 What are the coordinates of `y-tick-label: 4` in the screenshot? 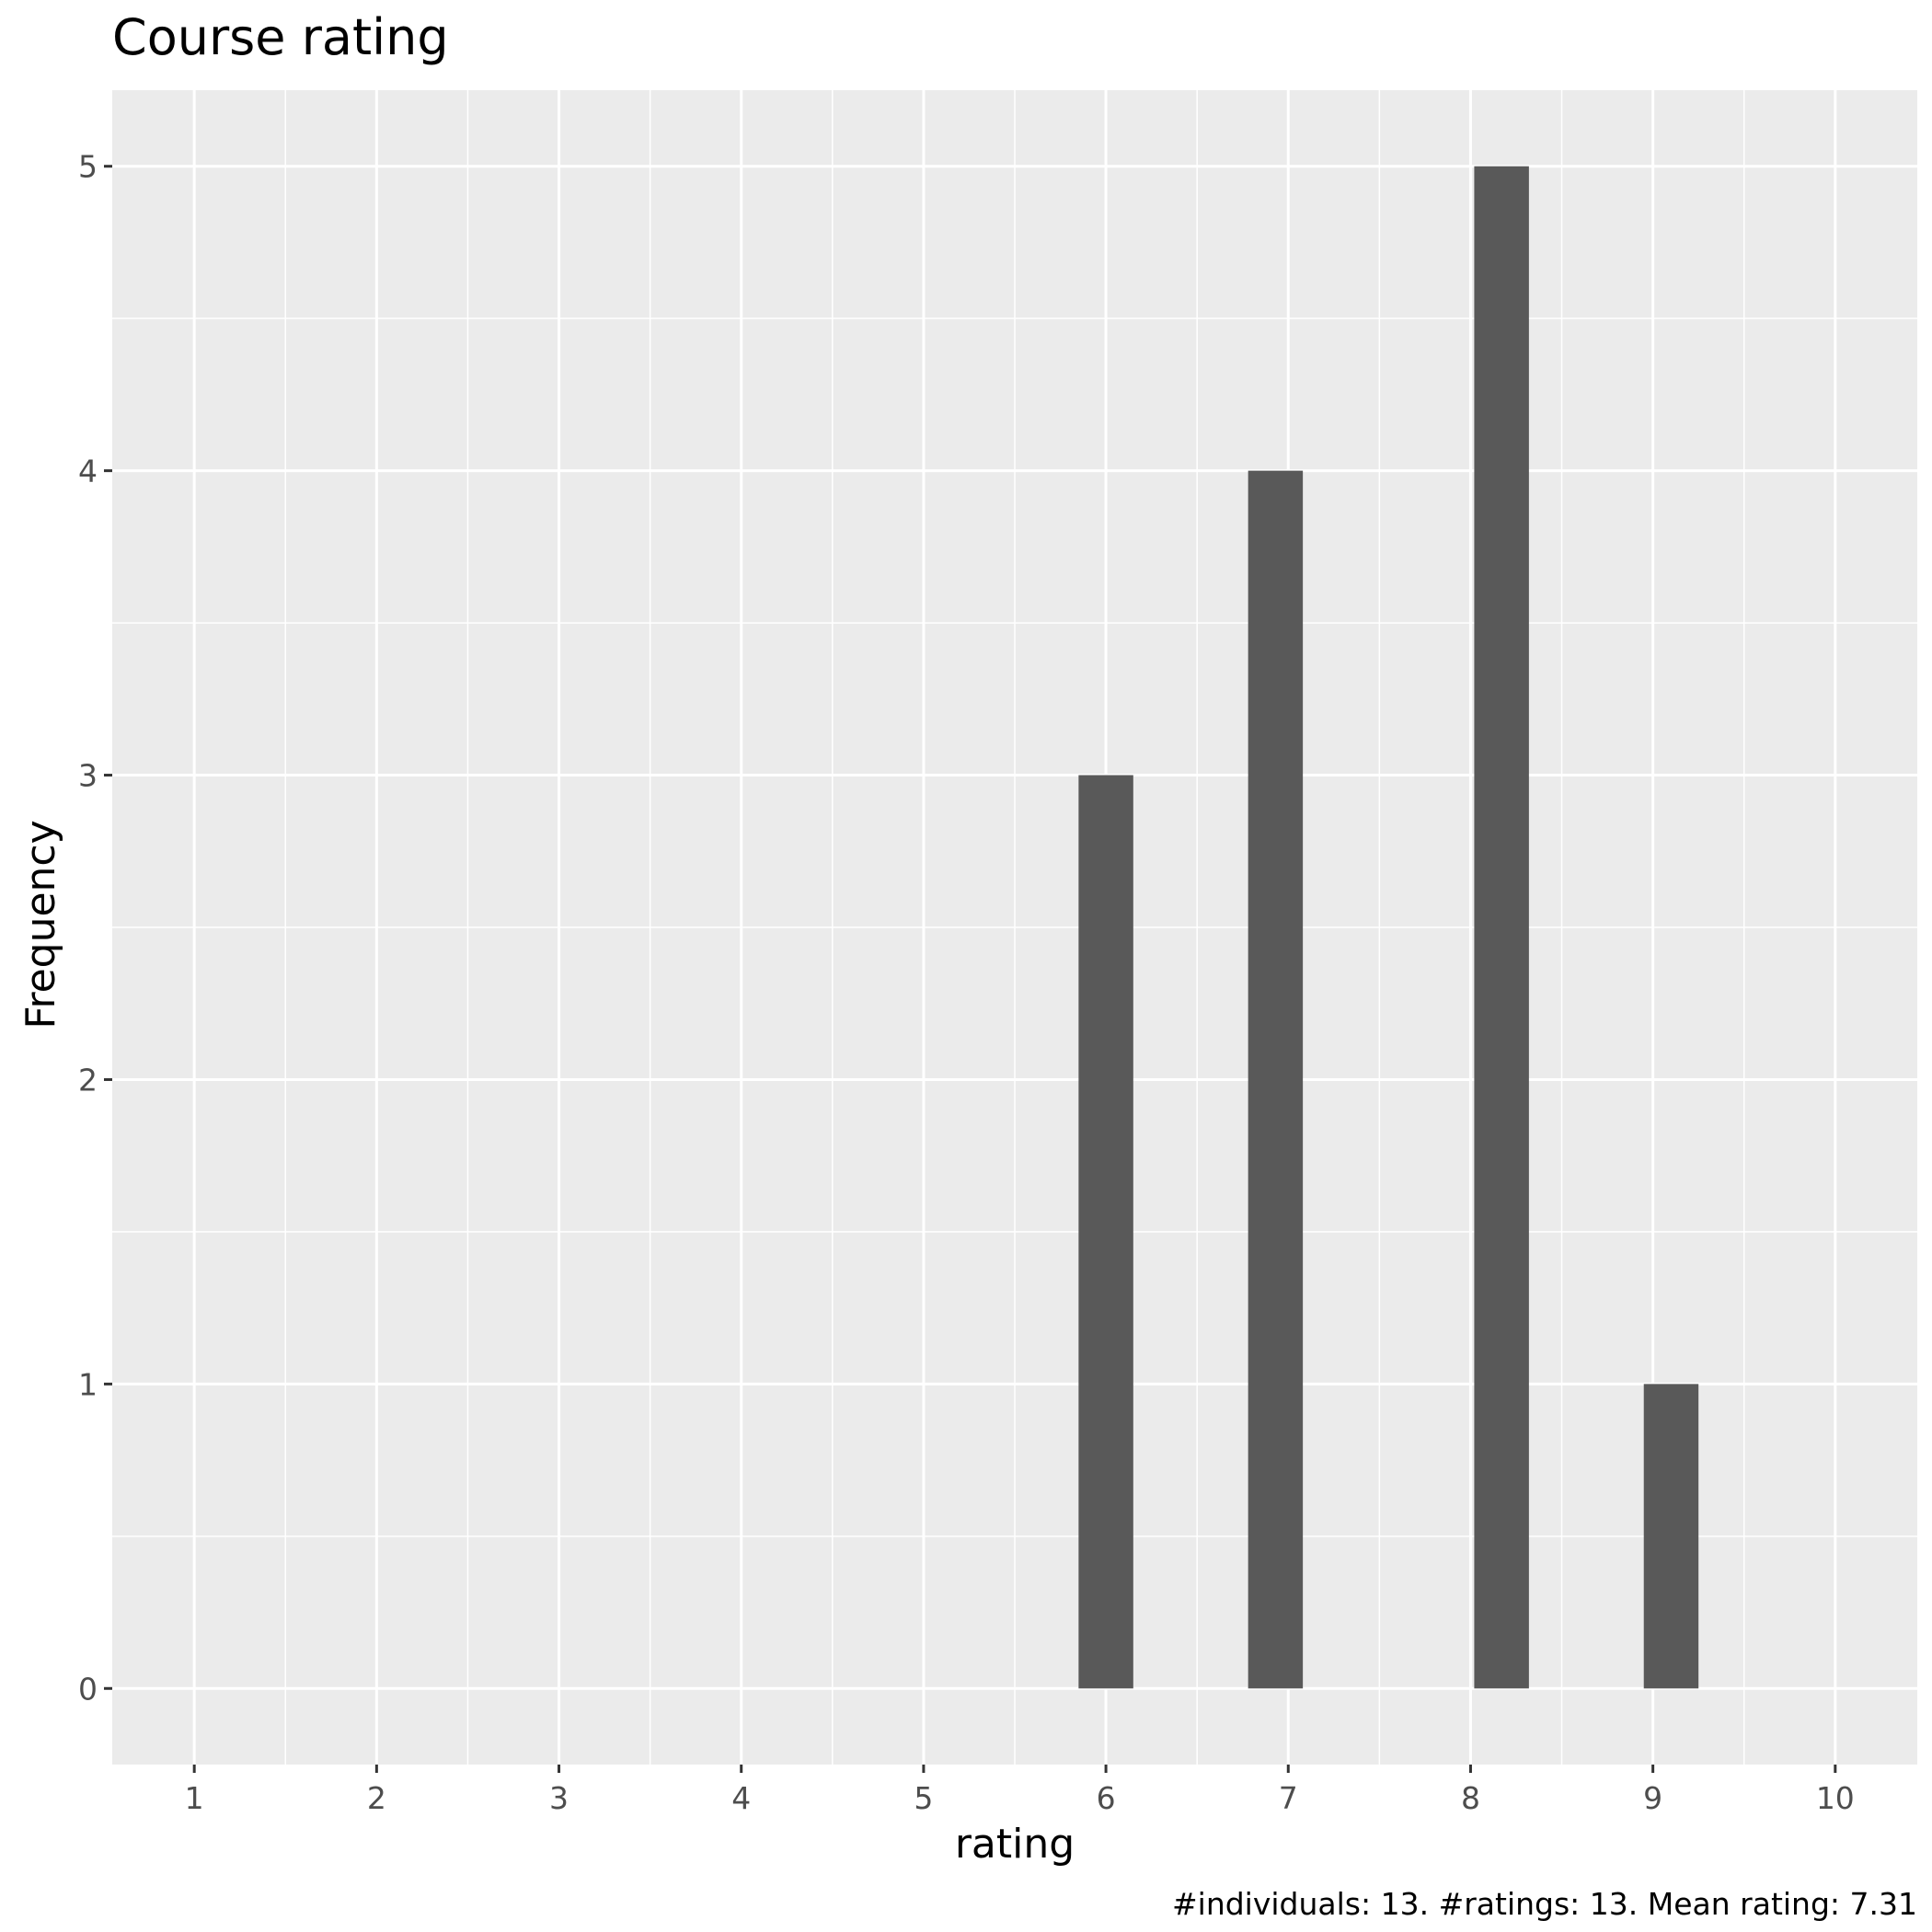 It's located at (88, 471).